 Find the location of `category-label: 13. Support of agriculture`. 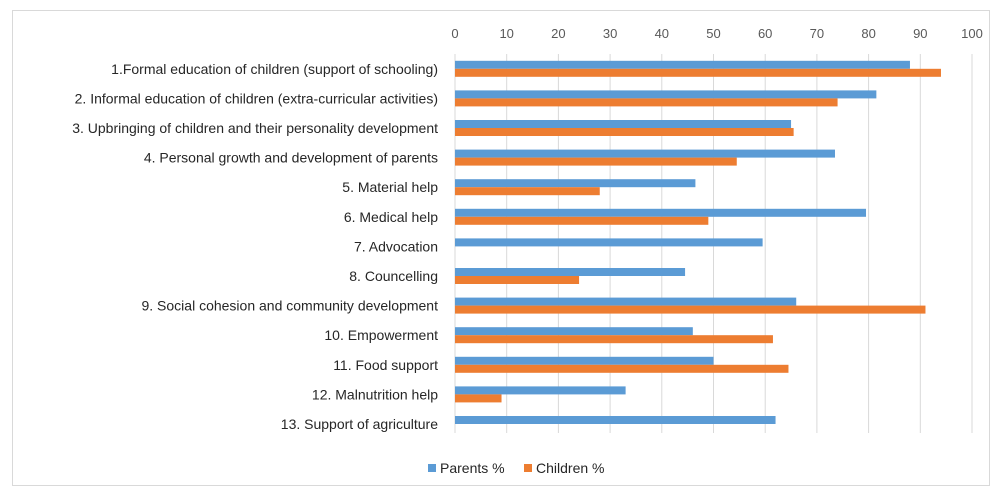

category-label: 13. Support of agriculture is located at coordinates (359, 424).